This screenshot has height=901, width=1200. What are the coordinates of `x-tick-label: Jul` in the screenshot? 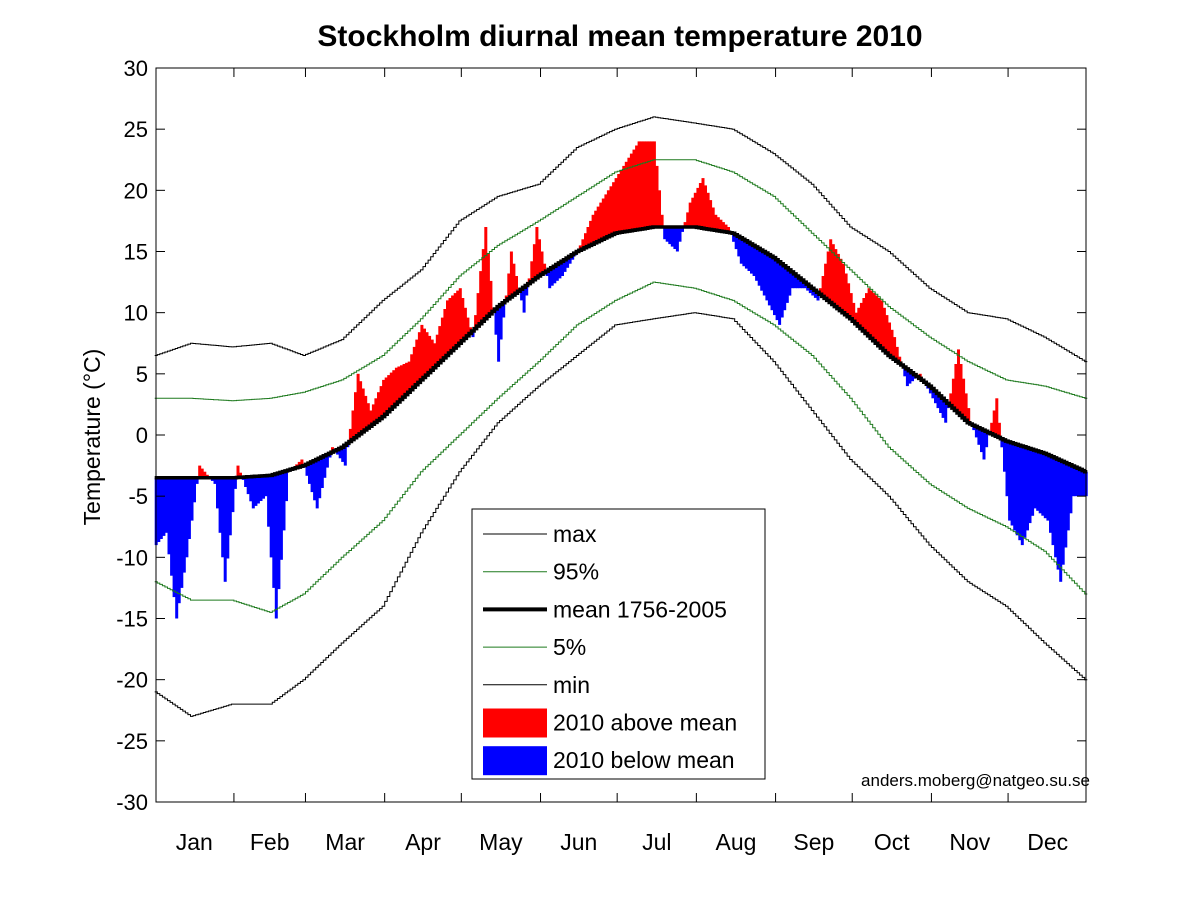 It's located at (656, 842).